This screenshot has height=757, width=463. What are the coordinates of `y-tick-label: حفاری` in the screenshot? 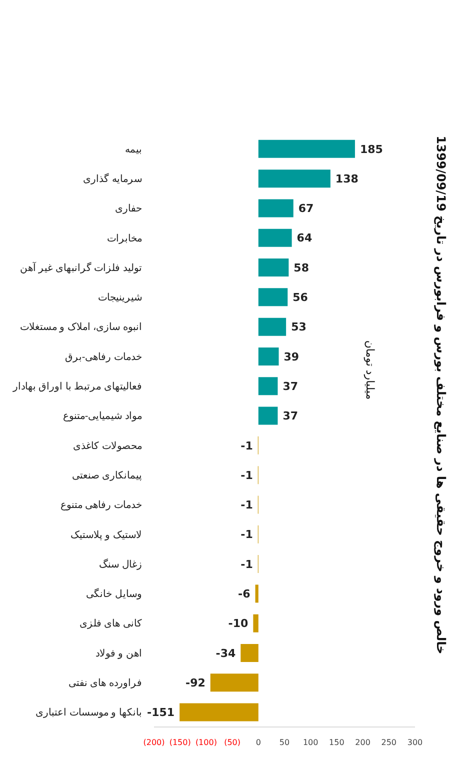 It's located at (128, 209).